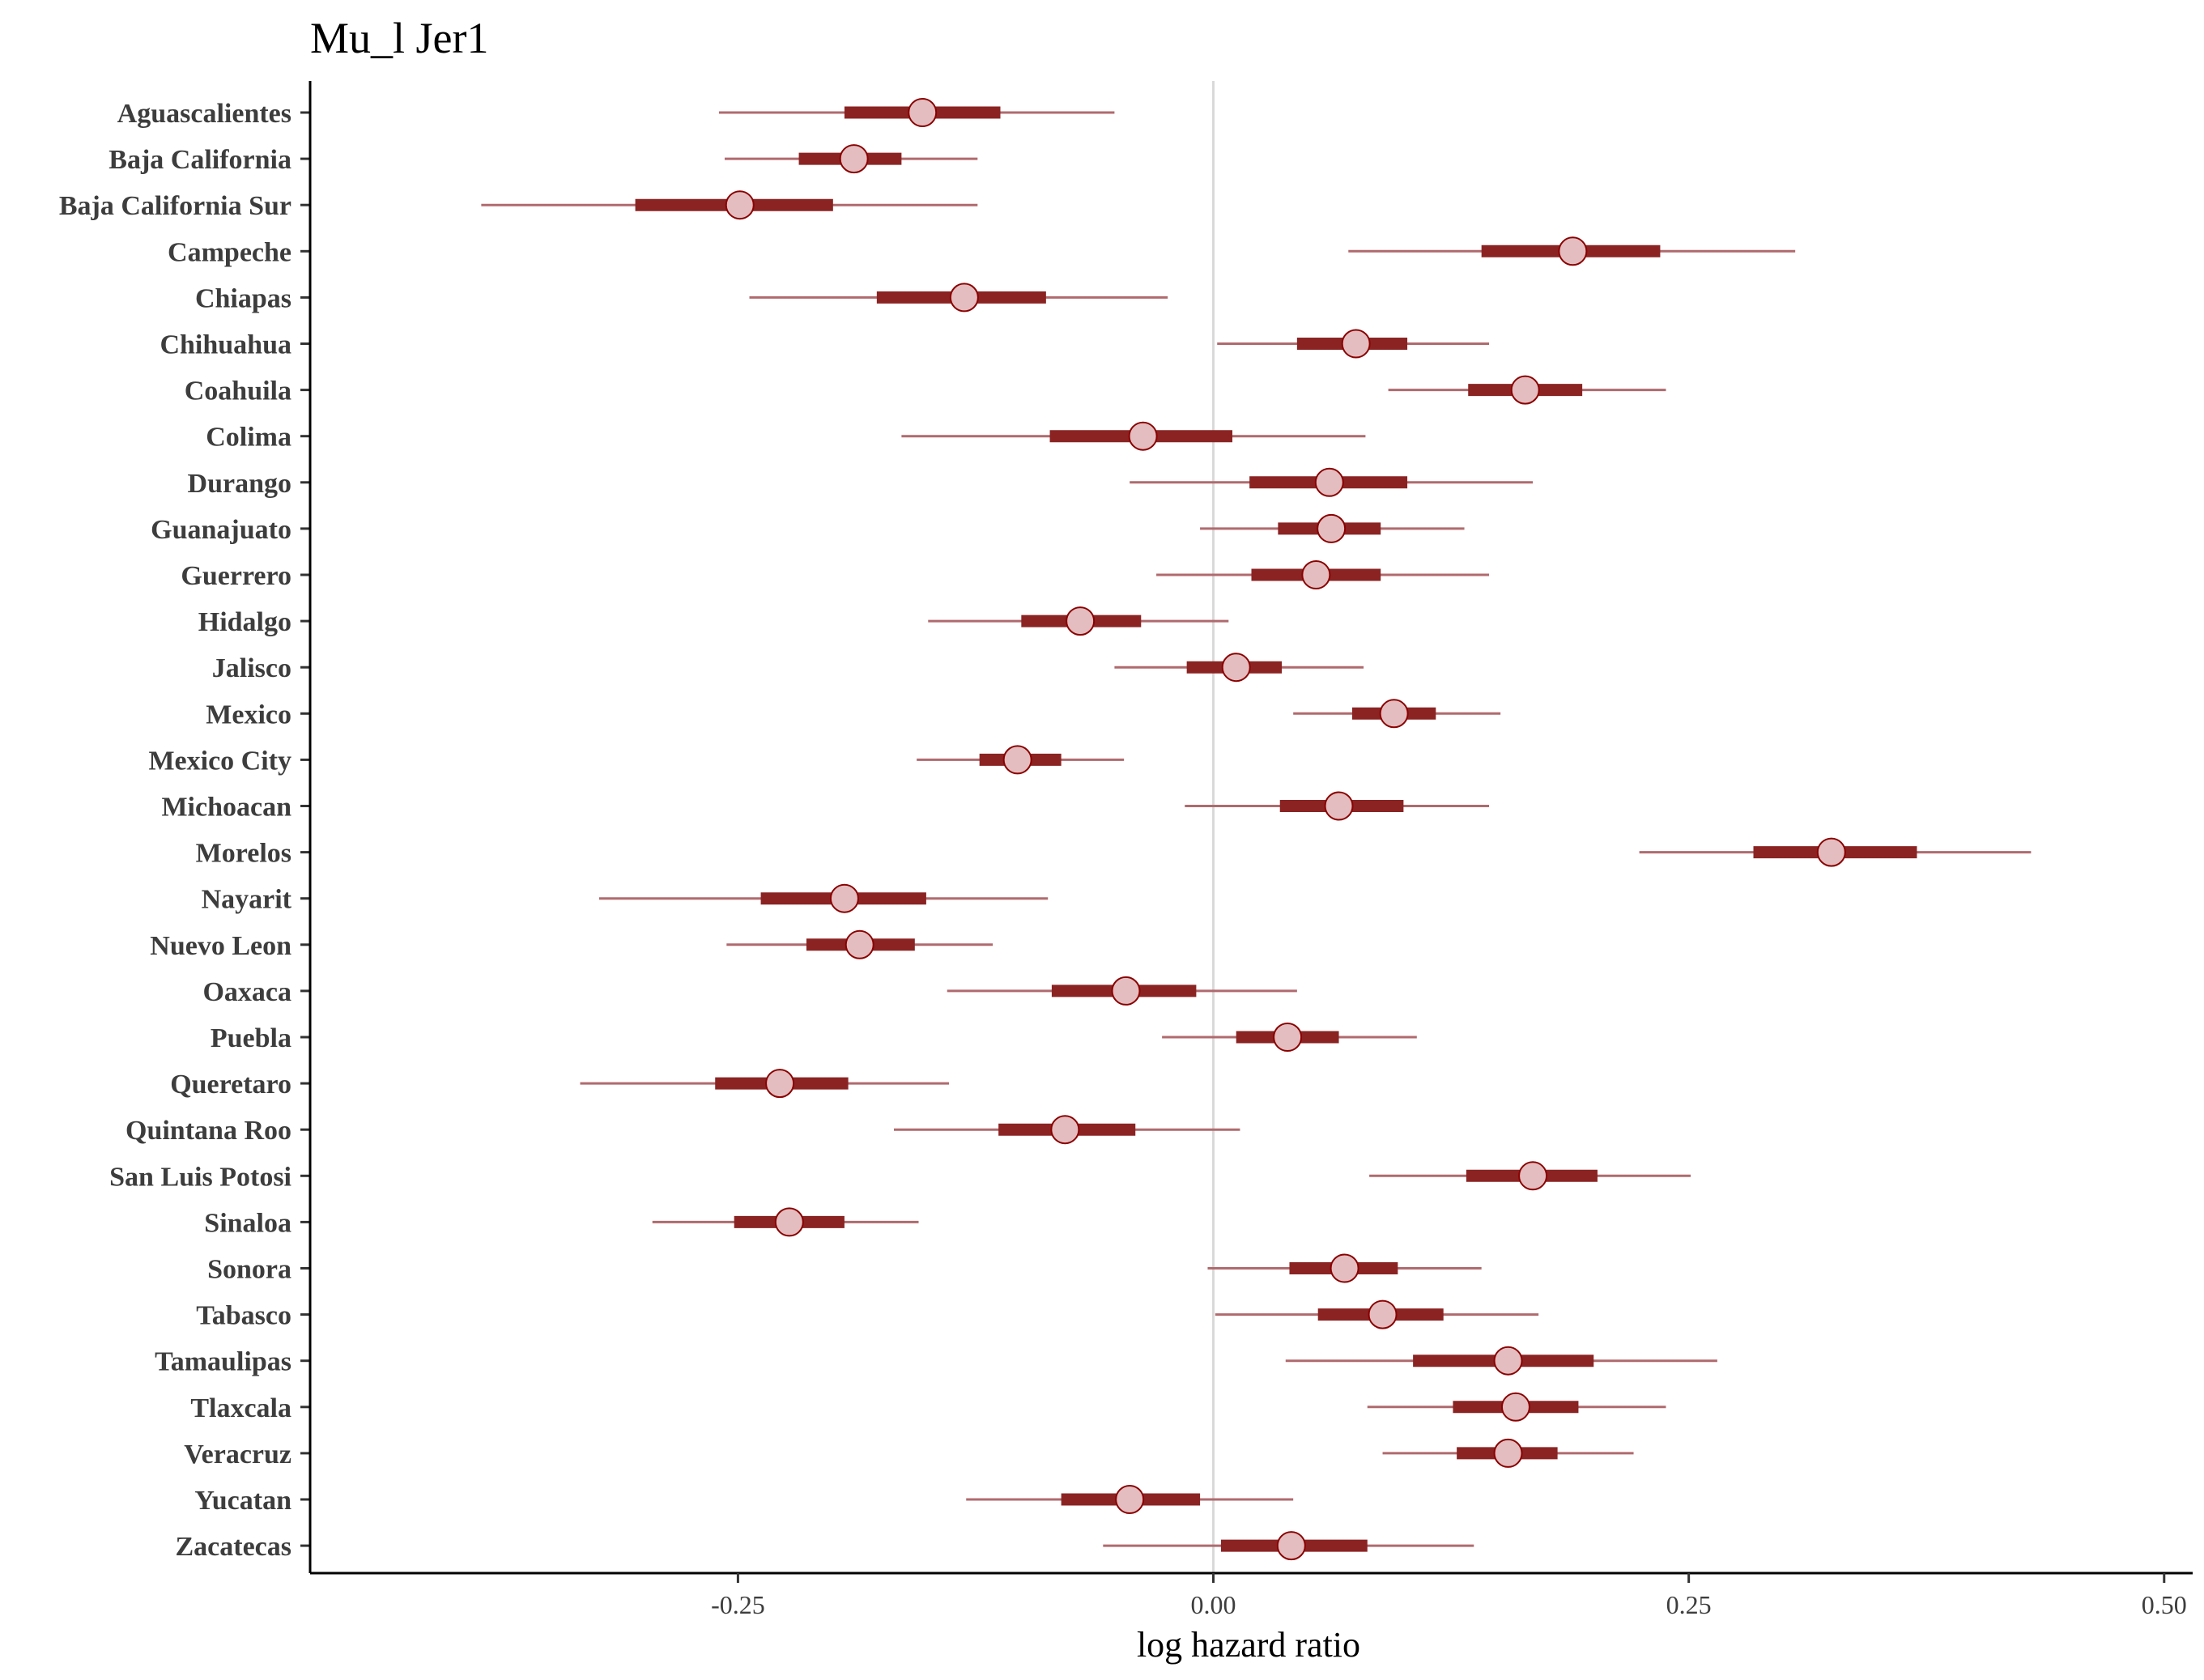 The height and width of the screenshot is (1680, 2204). Describe the element at coordinates (199, 160) in the screenshot. I see `category-label: Baja California` at that location.